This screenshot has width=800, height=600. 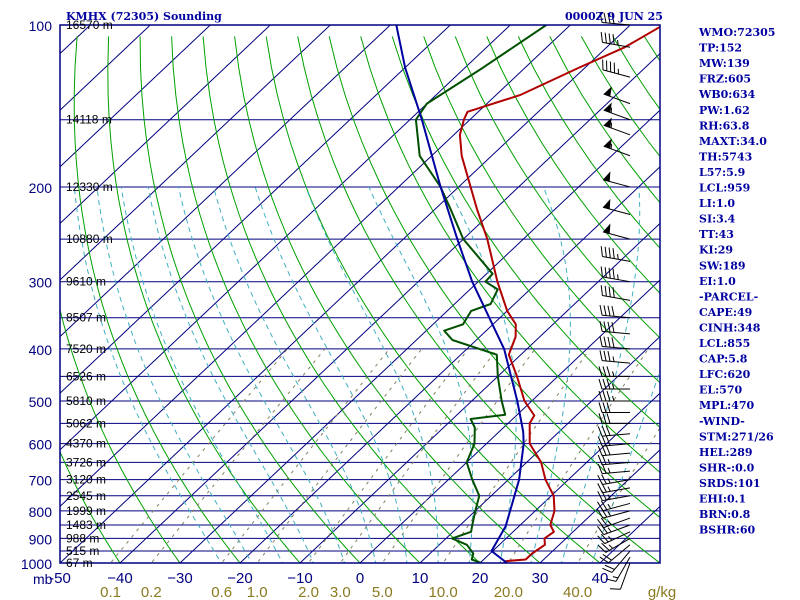 What do you see at coordinates (722, 499) in the screenshot?
I see `sounding-index: EHI:0.1` at bounding box center [722, 499].